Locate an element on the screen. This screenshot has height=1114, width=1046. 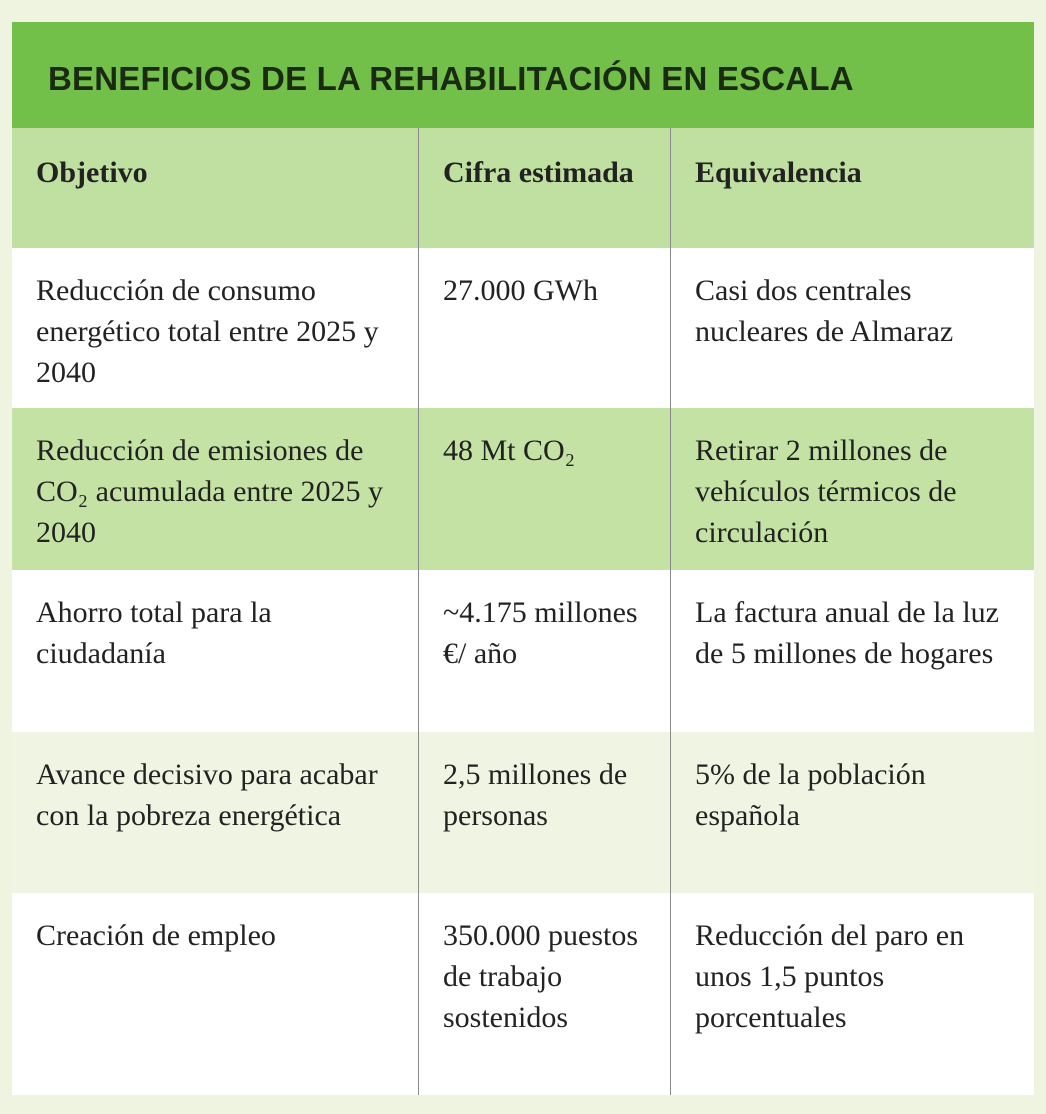
table-cell: 27.000 GWh is located at coordinates (544, 328).